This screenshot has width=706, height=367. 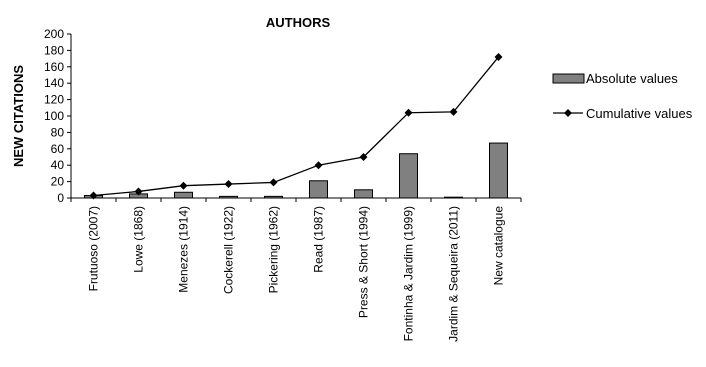 What do you see at coordinates (54, 100) in the screenshot?
I see `y-tick-label: 120` at bounding box center [54, 100].